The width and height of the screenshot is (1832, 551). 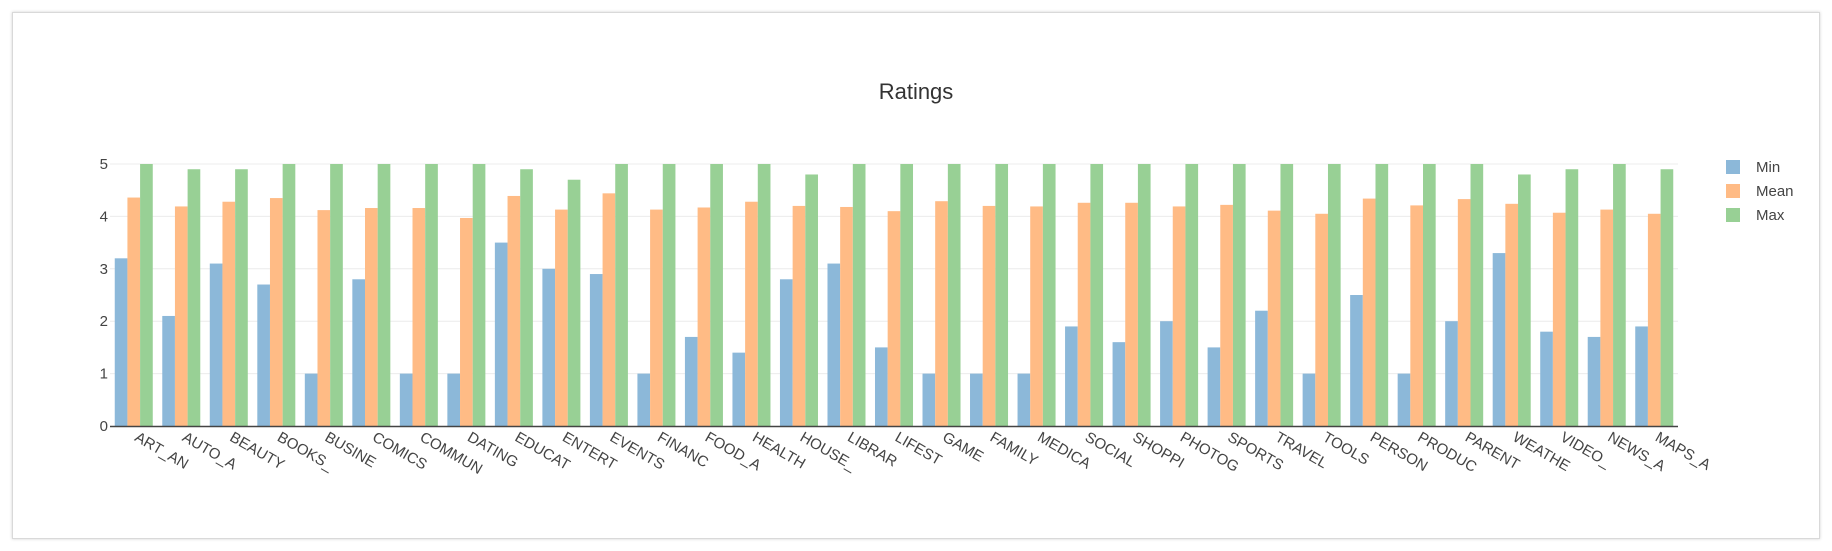 I want to click on legend: Min Mean Max, so click(x=1760, y=191).